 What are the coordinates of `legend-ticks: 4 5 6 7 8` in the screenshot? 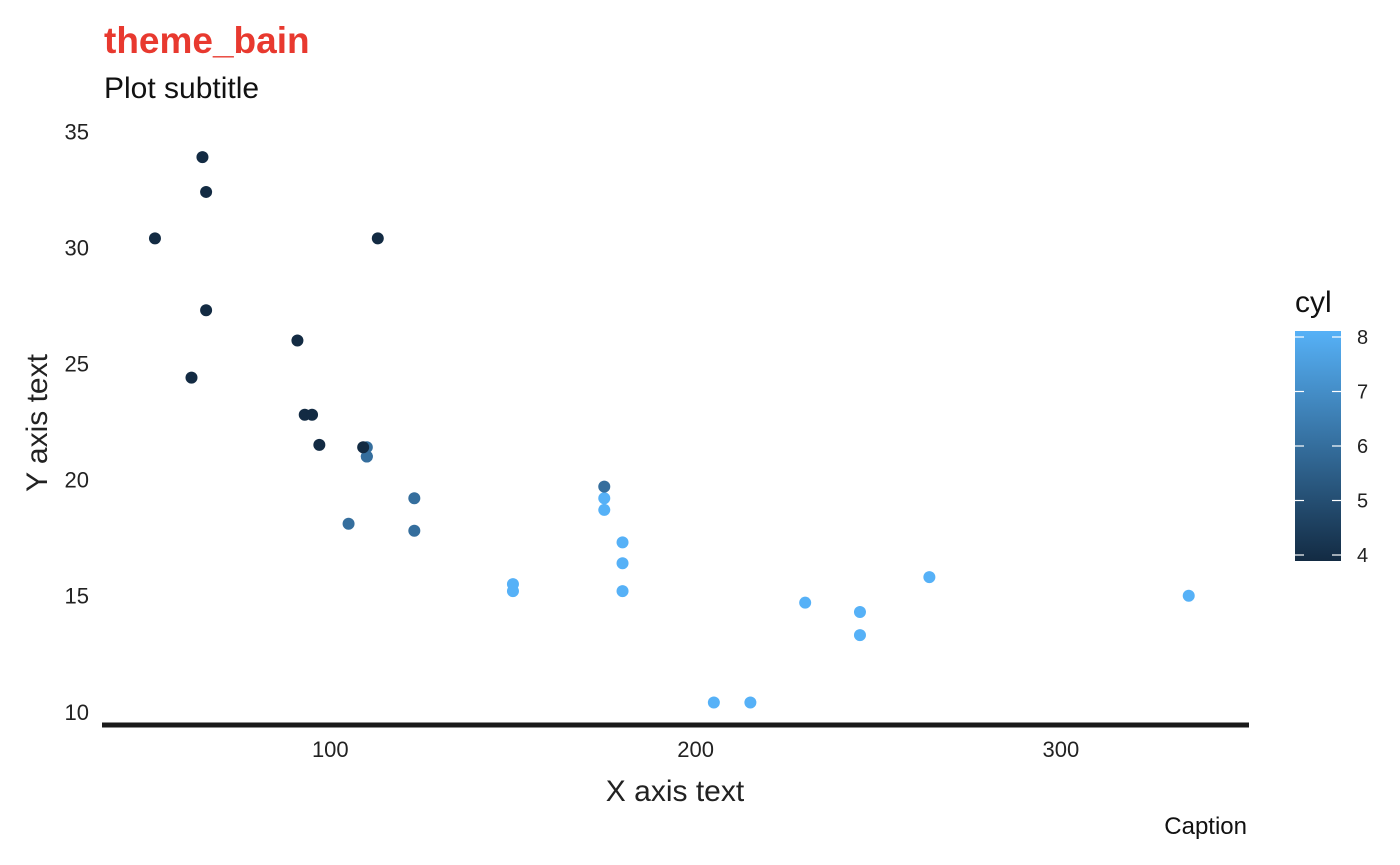 It's located at (1331, 447).